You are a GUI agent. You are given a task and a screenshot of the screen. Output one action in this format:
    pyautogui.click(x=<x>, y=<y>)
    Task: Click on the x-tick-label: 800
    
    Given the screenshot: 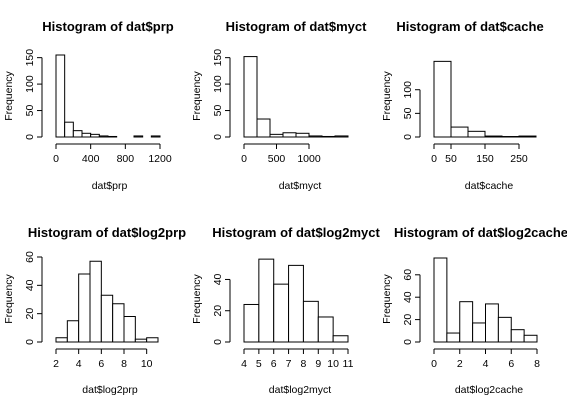 What is the action you would take?
    pyautogui.click(x=126, y=159)
    